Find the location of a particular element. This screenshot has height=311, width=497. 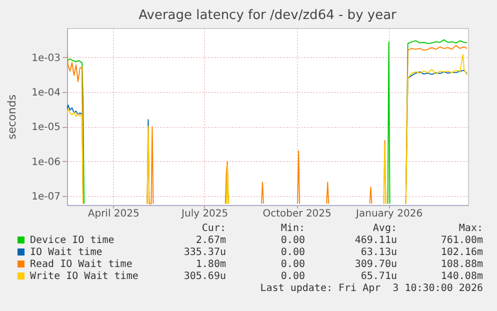

text: 140.08m is located at coordinates (461, 277).